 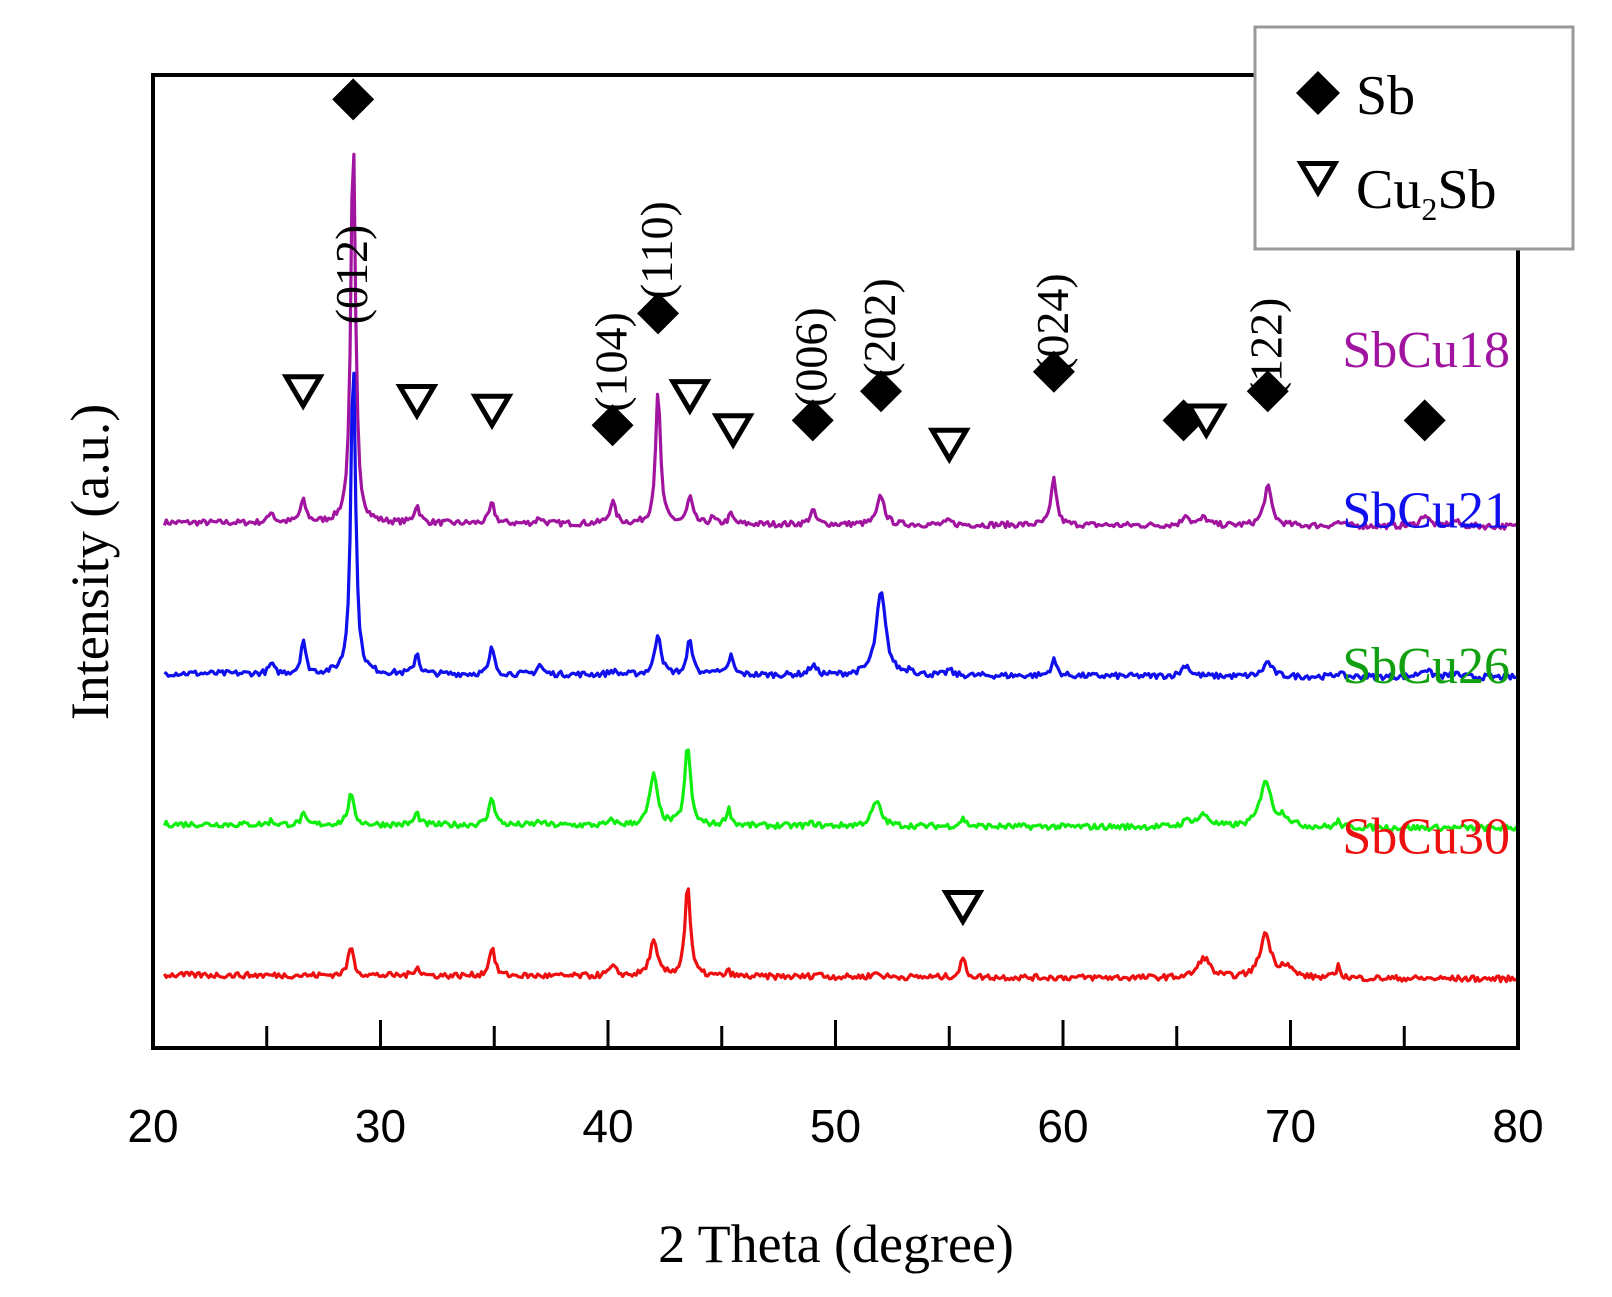 I want to click on y-axis-title: Intensity (a.u.), so click(x=90, y=562).